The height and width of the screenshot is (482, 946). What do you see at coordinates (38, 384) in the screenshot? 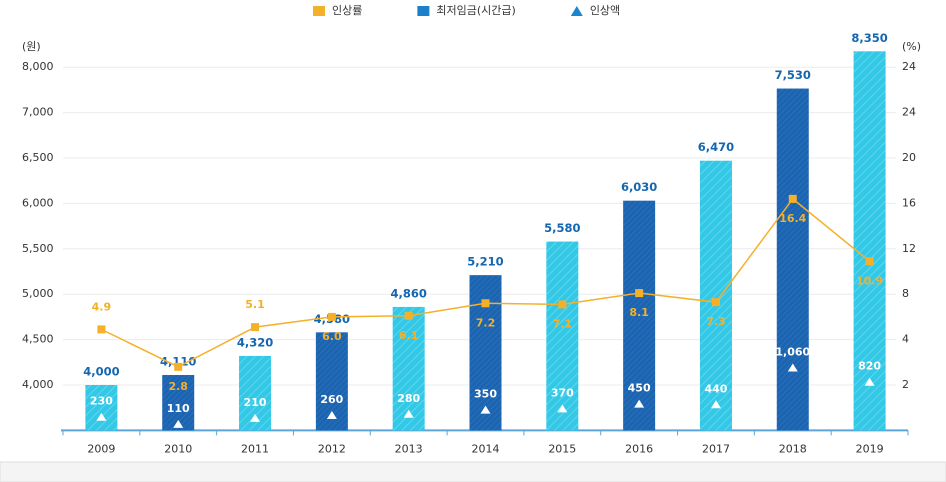
I see `y-tick-label: 4,000` at bounding box center [38, 384].